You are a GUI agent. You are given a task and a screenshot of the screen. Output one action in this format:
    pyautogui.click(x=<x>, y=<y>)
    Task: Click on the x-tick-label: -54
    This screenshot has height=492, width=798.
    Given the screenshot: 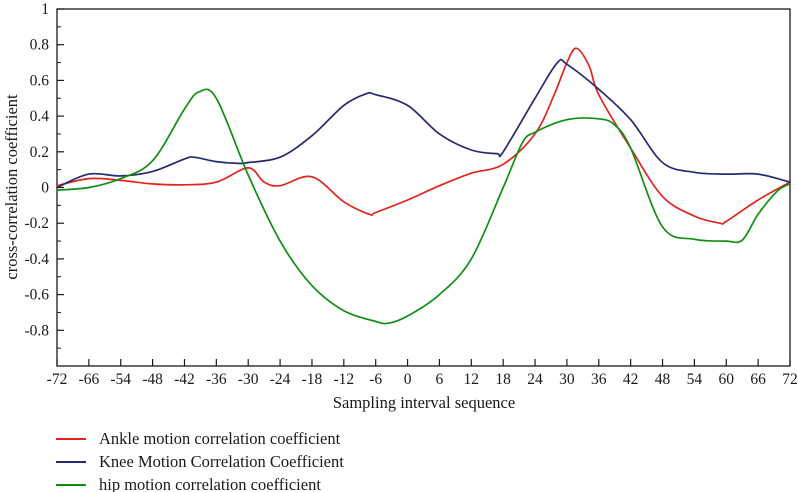 What is the action you would take?
    pyautogui.click(x=120, y=379)
    